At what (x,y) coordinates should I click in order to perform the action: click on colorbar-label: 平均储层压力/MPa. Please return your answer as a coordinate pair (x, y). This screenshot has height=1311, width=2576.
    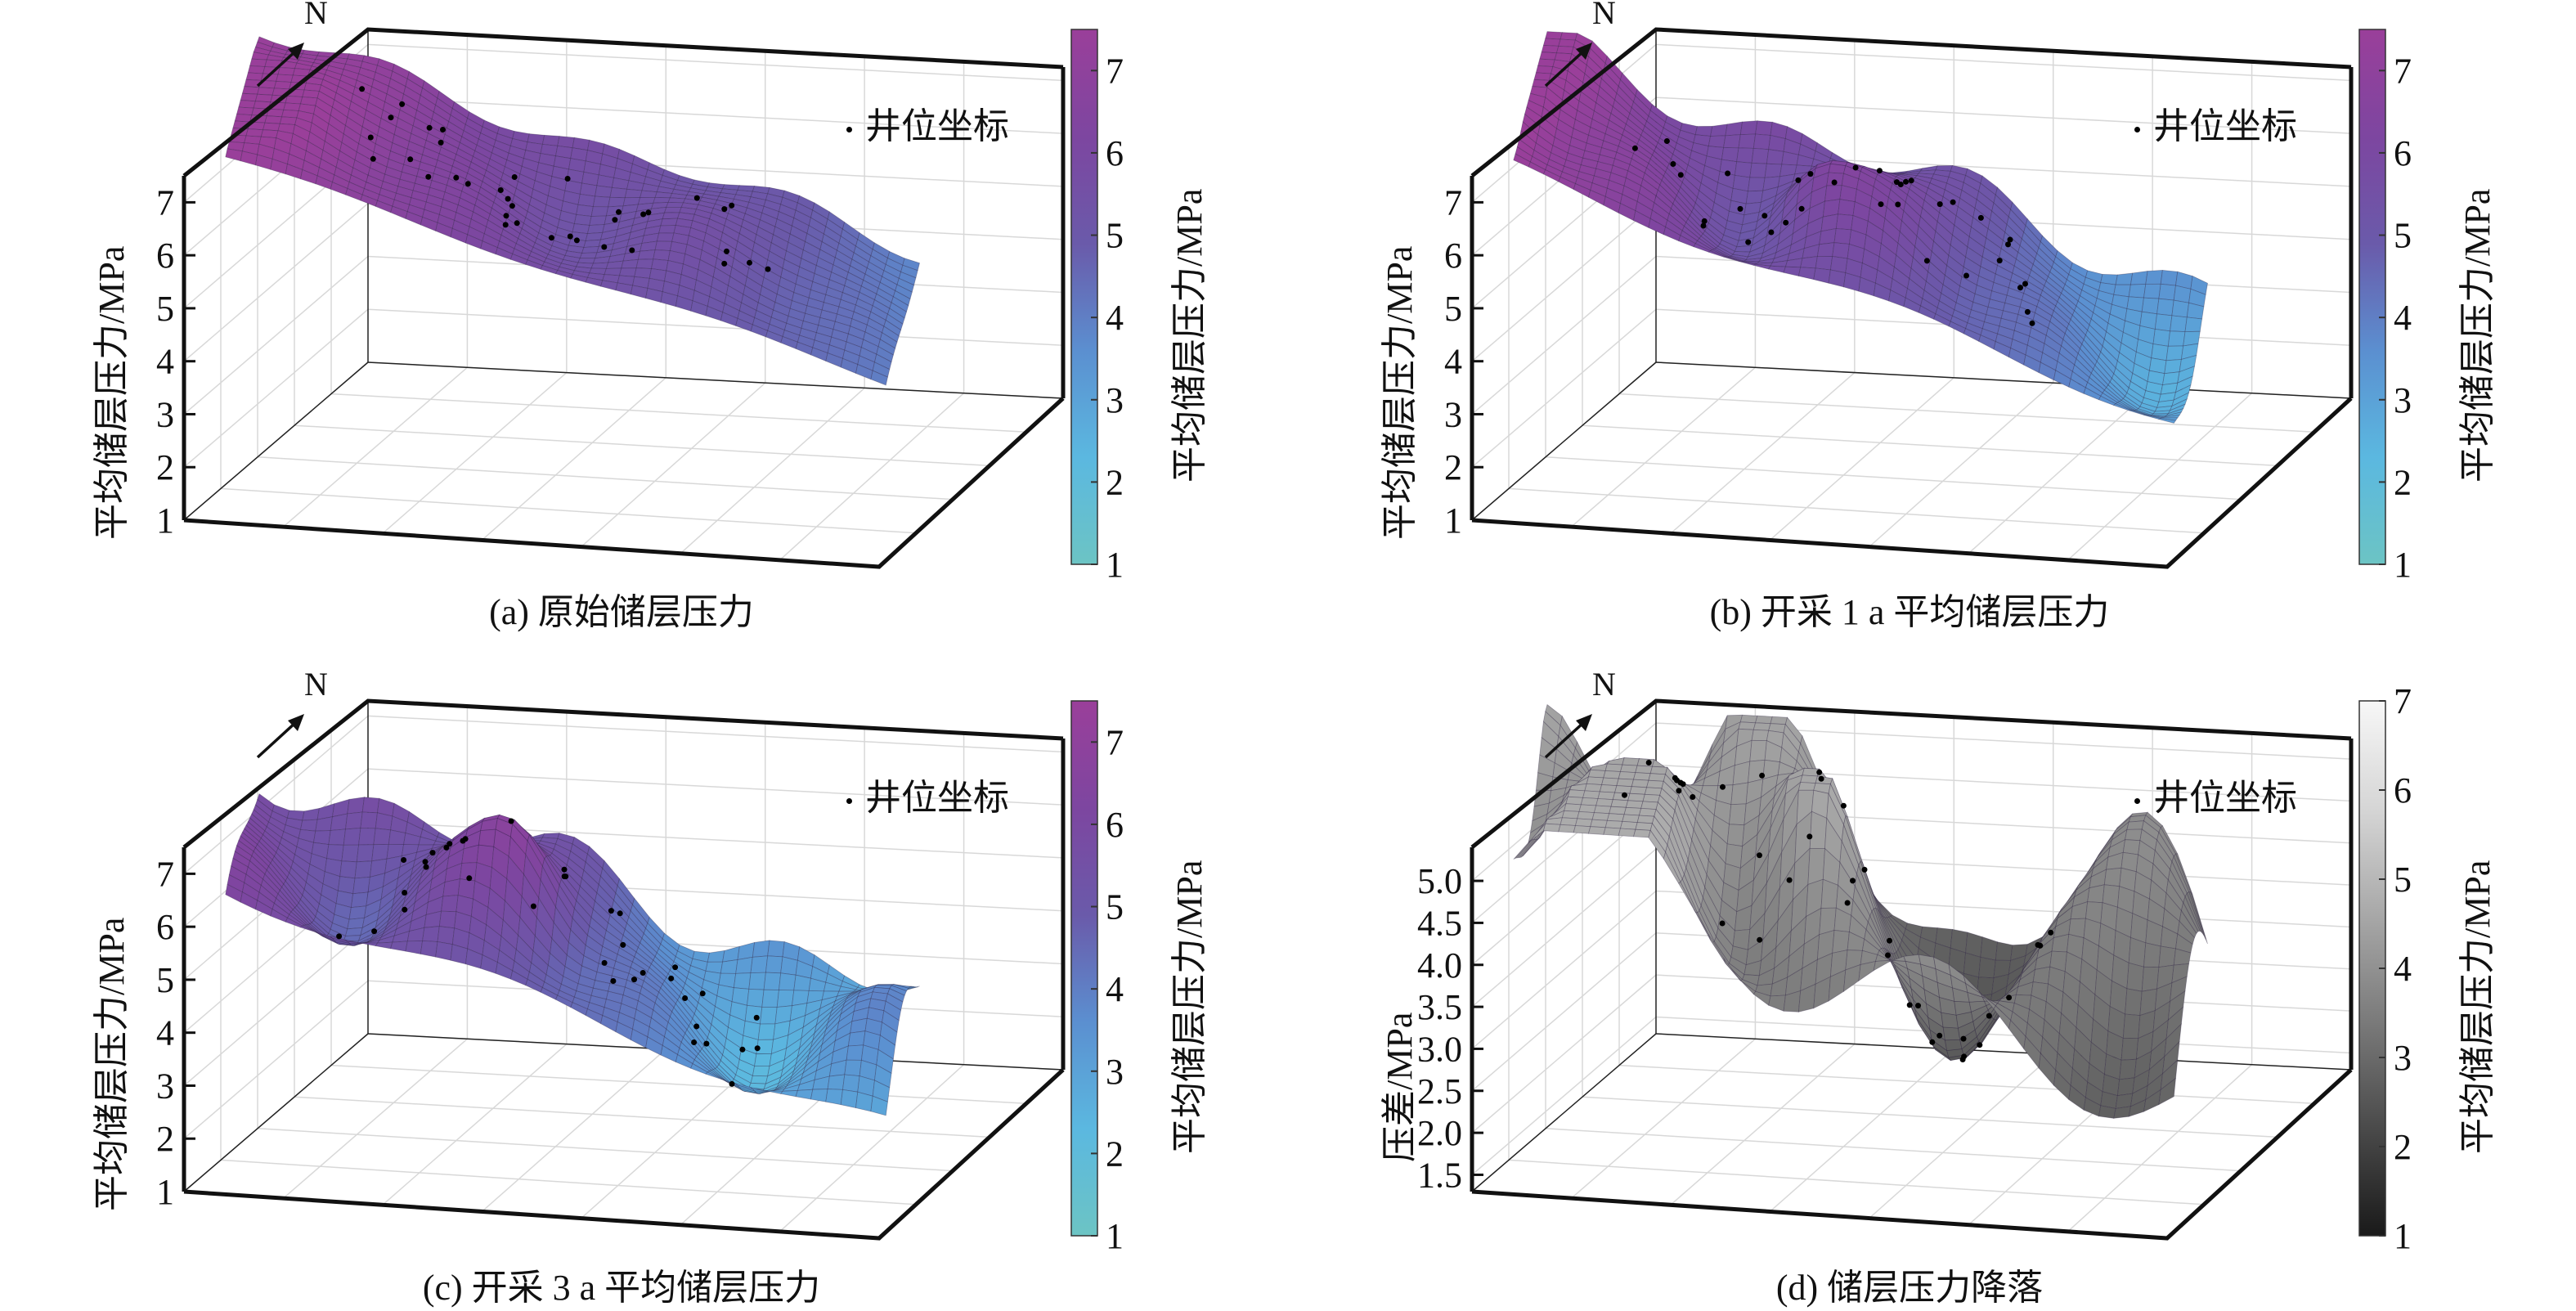
    Looking at the image, I should click on (2477, 1007).